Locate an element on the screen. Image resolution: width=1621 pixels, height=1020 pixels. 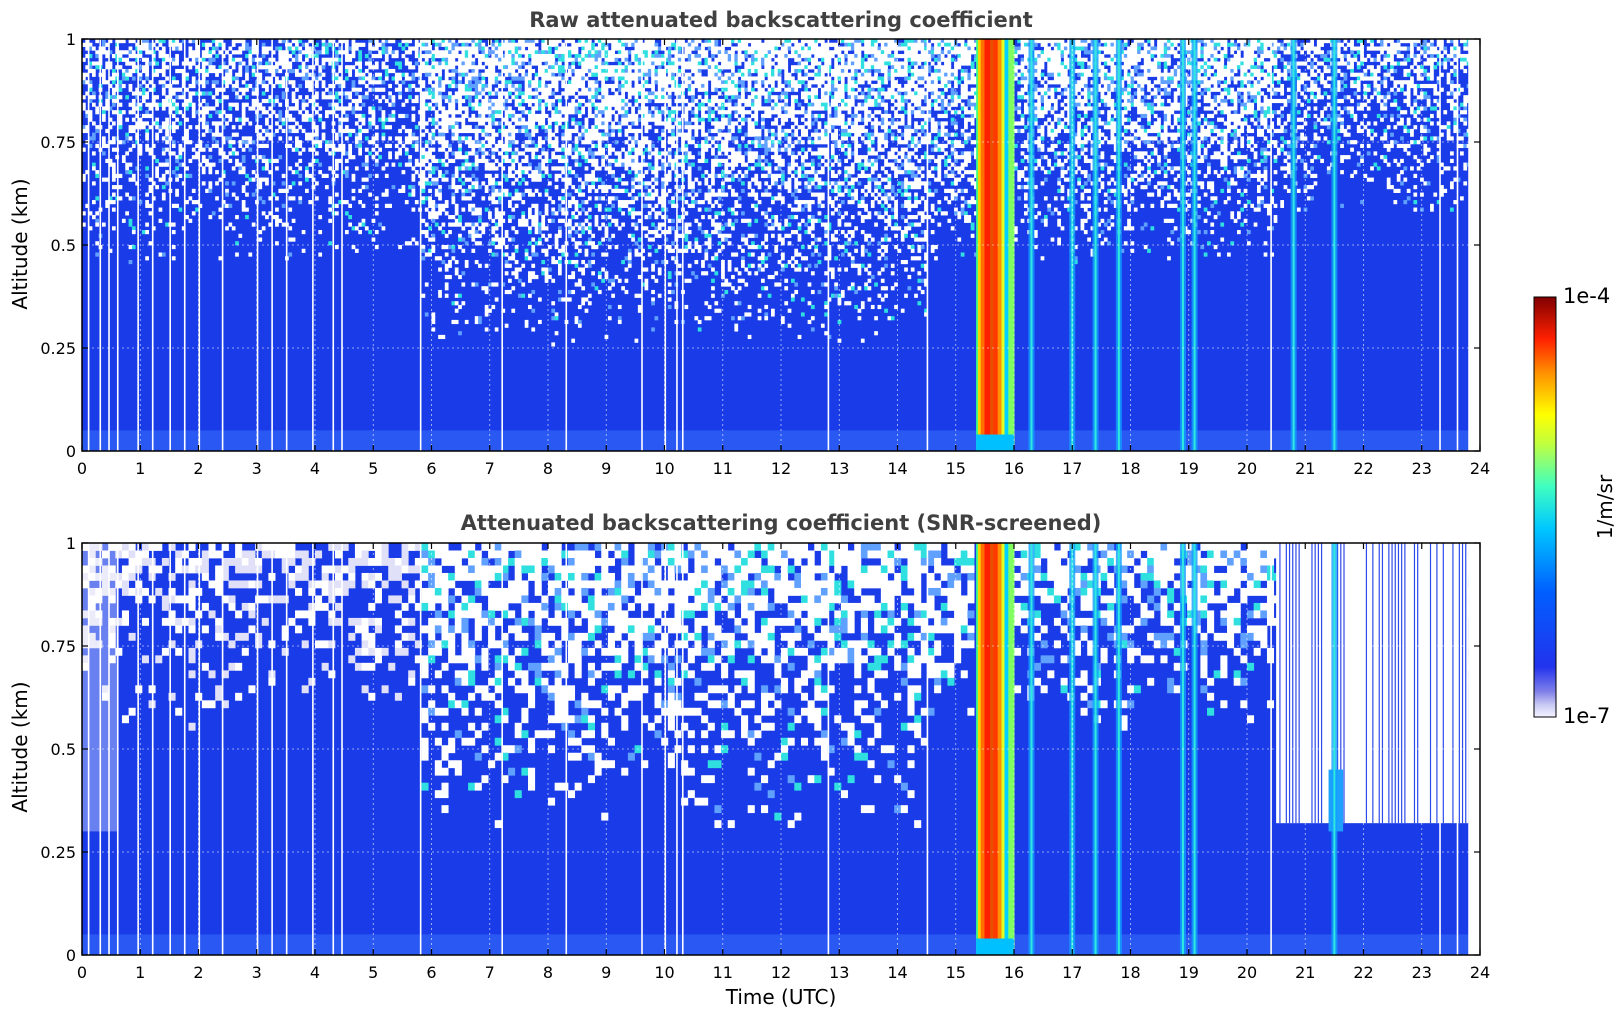
x-axis-label: Time (UTC) is located at coordinates (781, 997).